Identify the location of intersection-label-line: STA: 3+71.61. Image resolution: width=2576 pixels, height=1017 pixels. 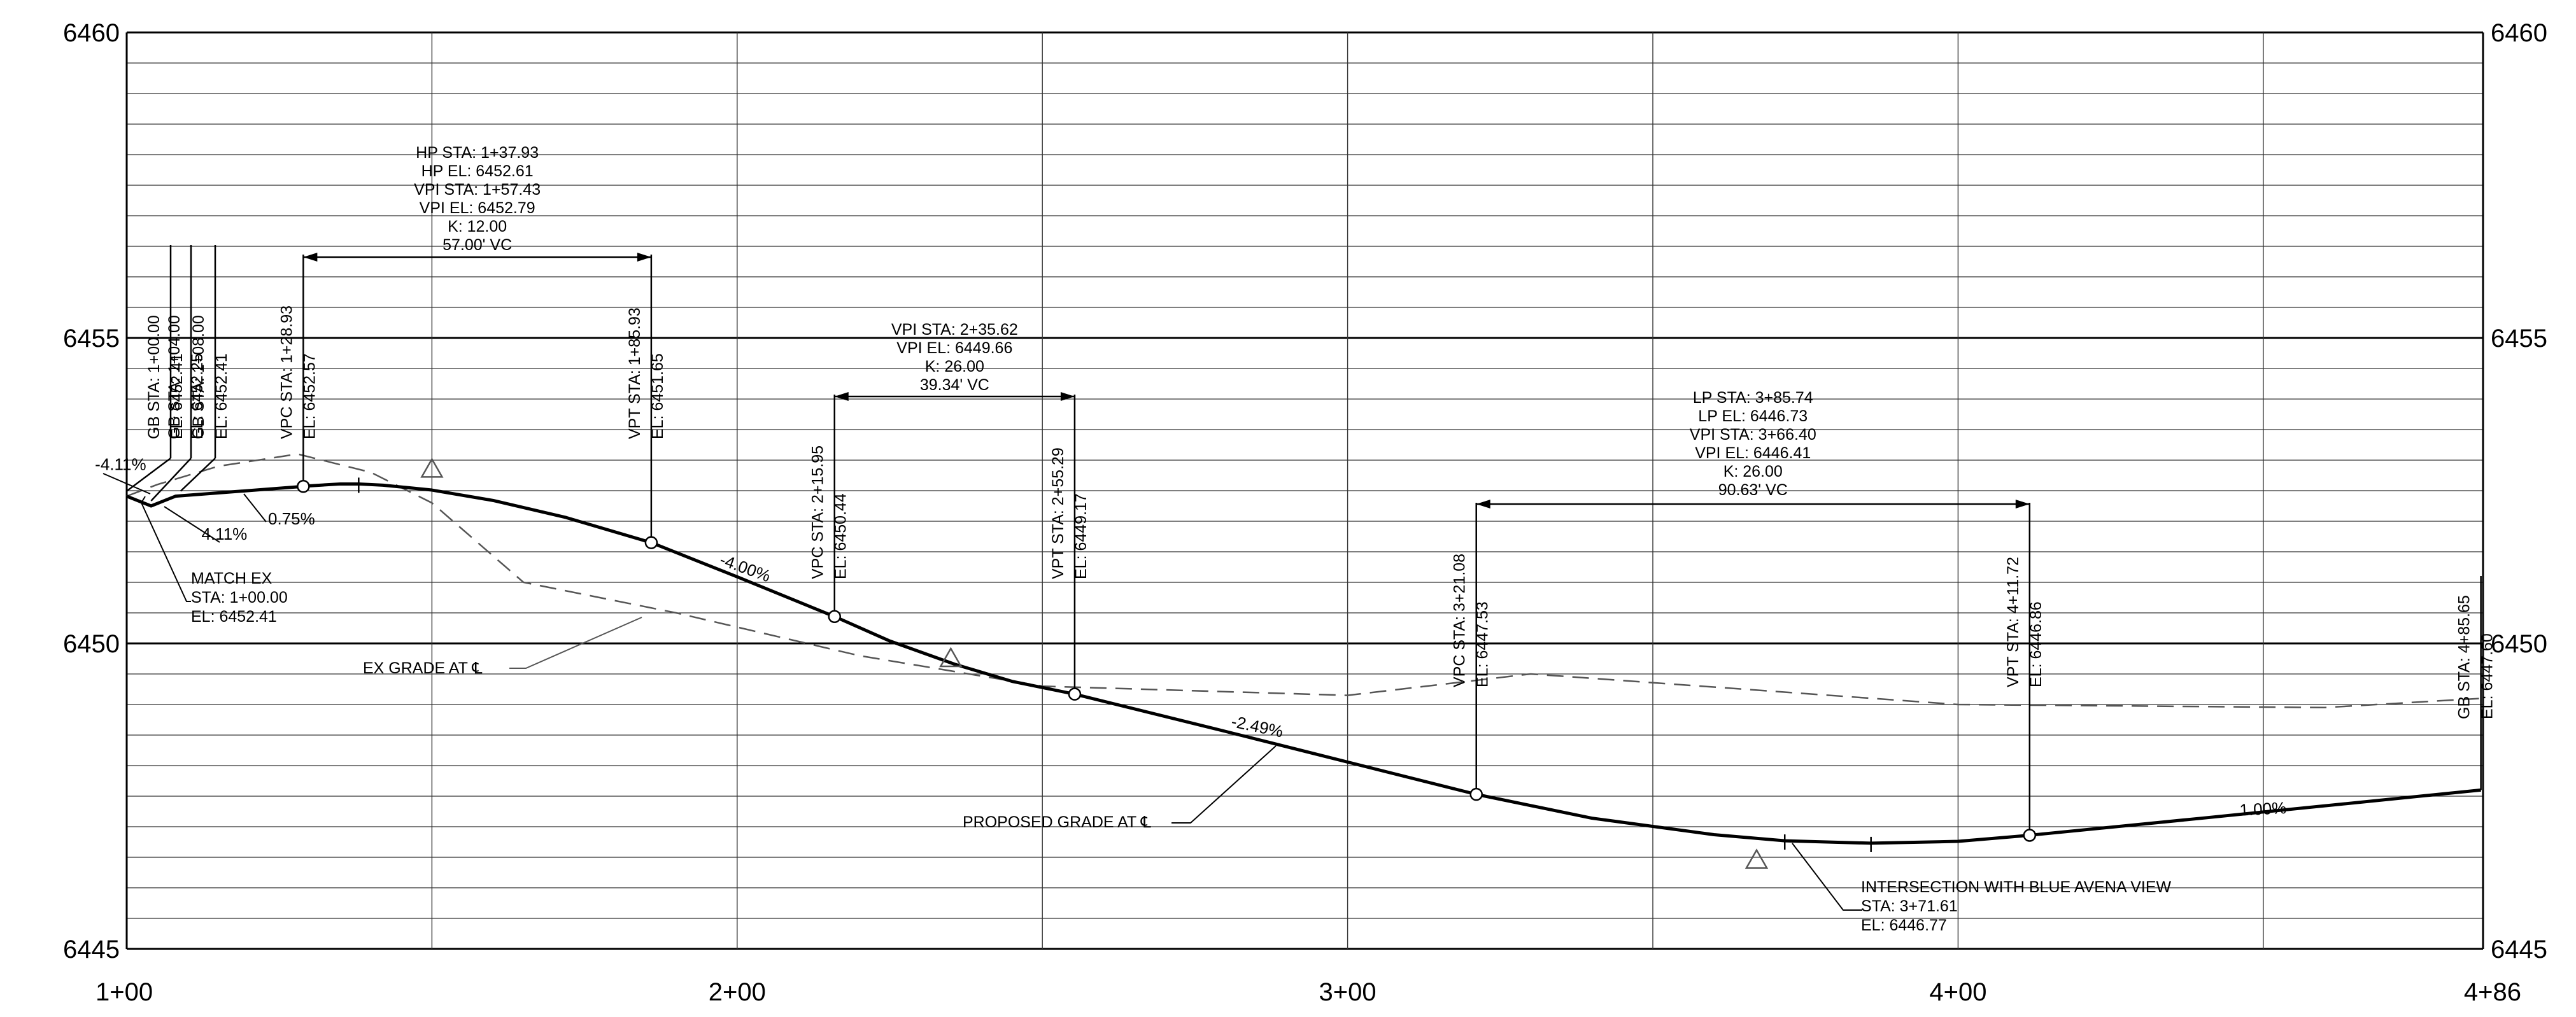
(1909, 906).